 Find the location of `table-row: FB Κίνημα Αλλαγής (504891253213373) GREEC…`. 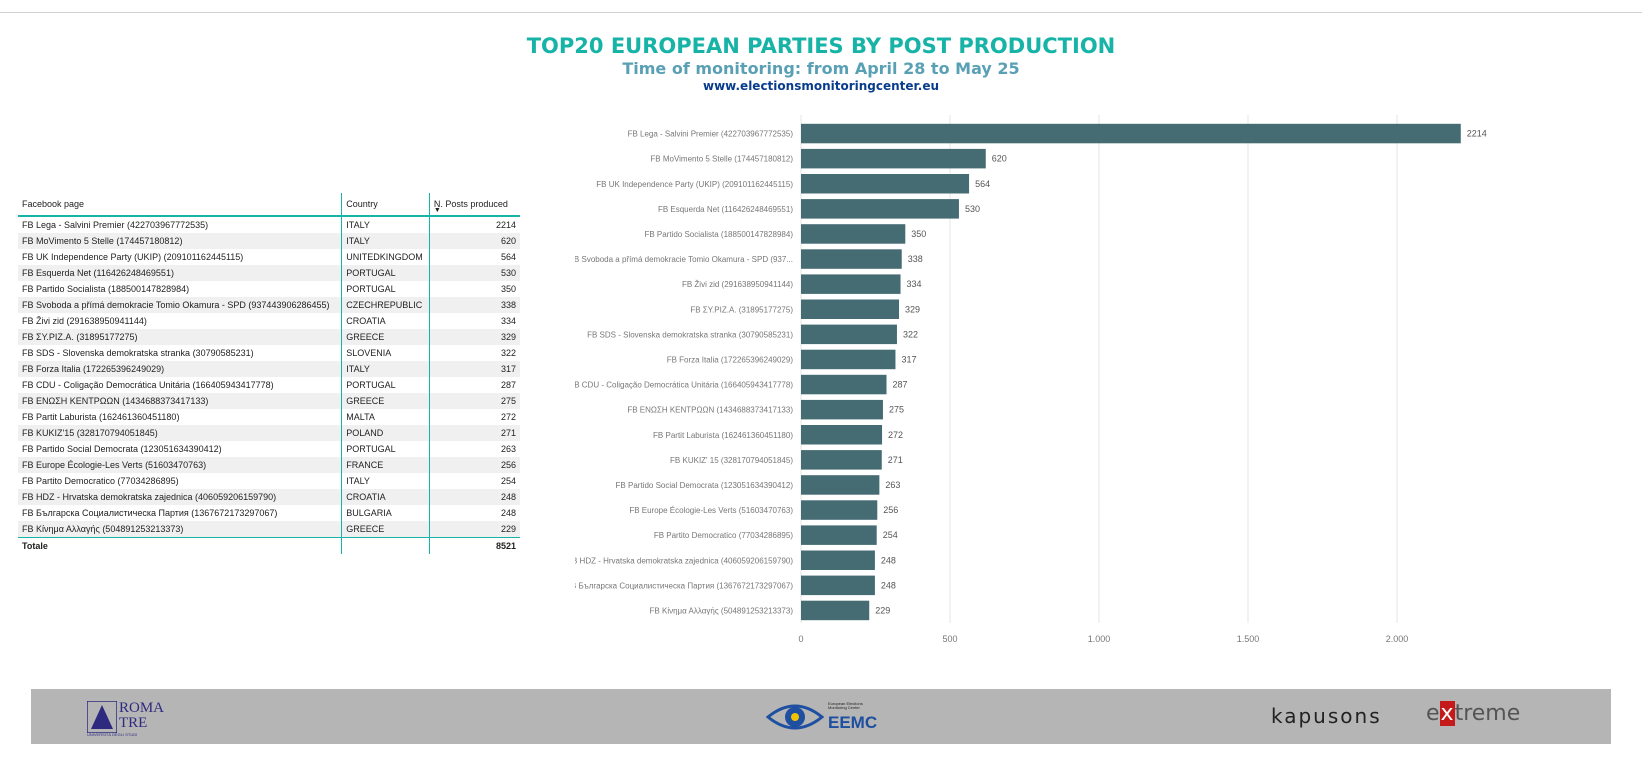

table-row: FB Κίνημα Αλλαγής (504891253213373) GREEC… is located at coordinates (269, 529).